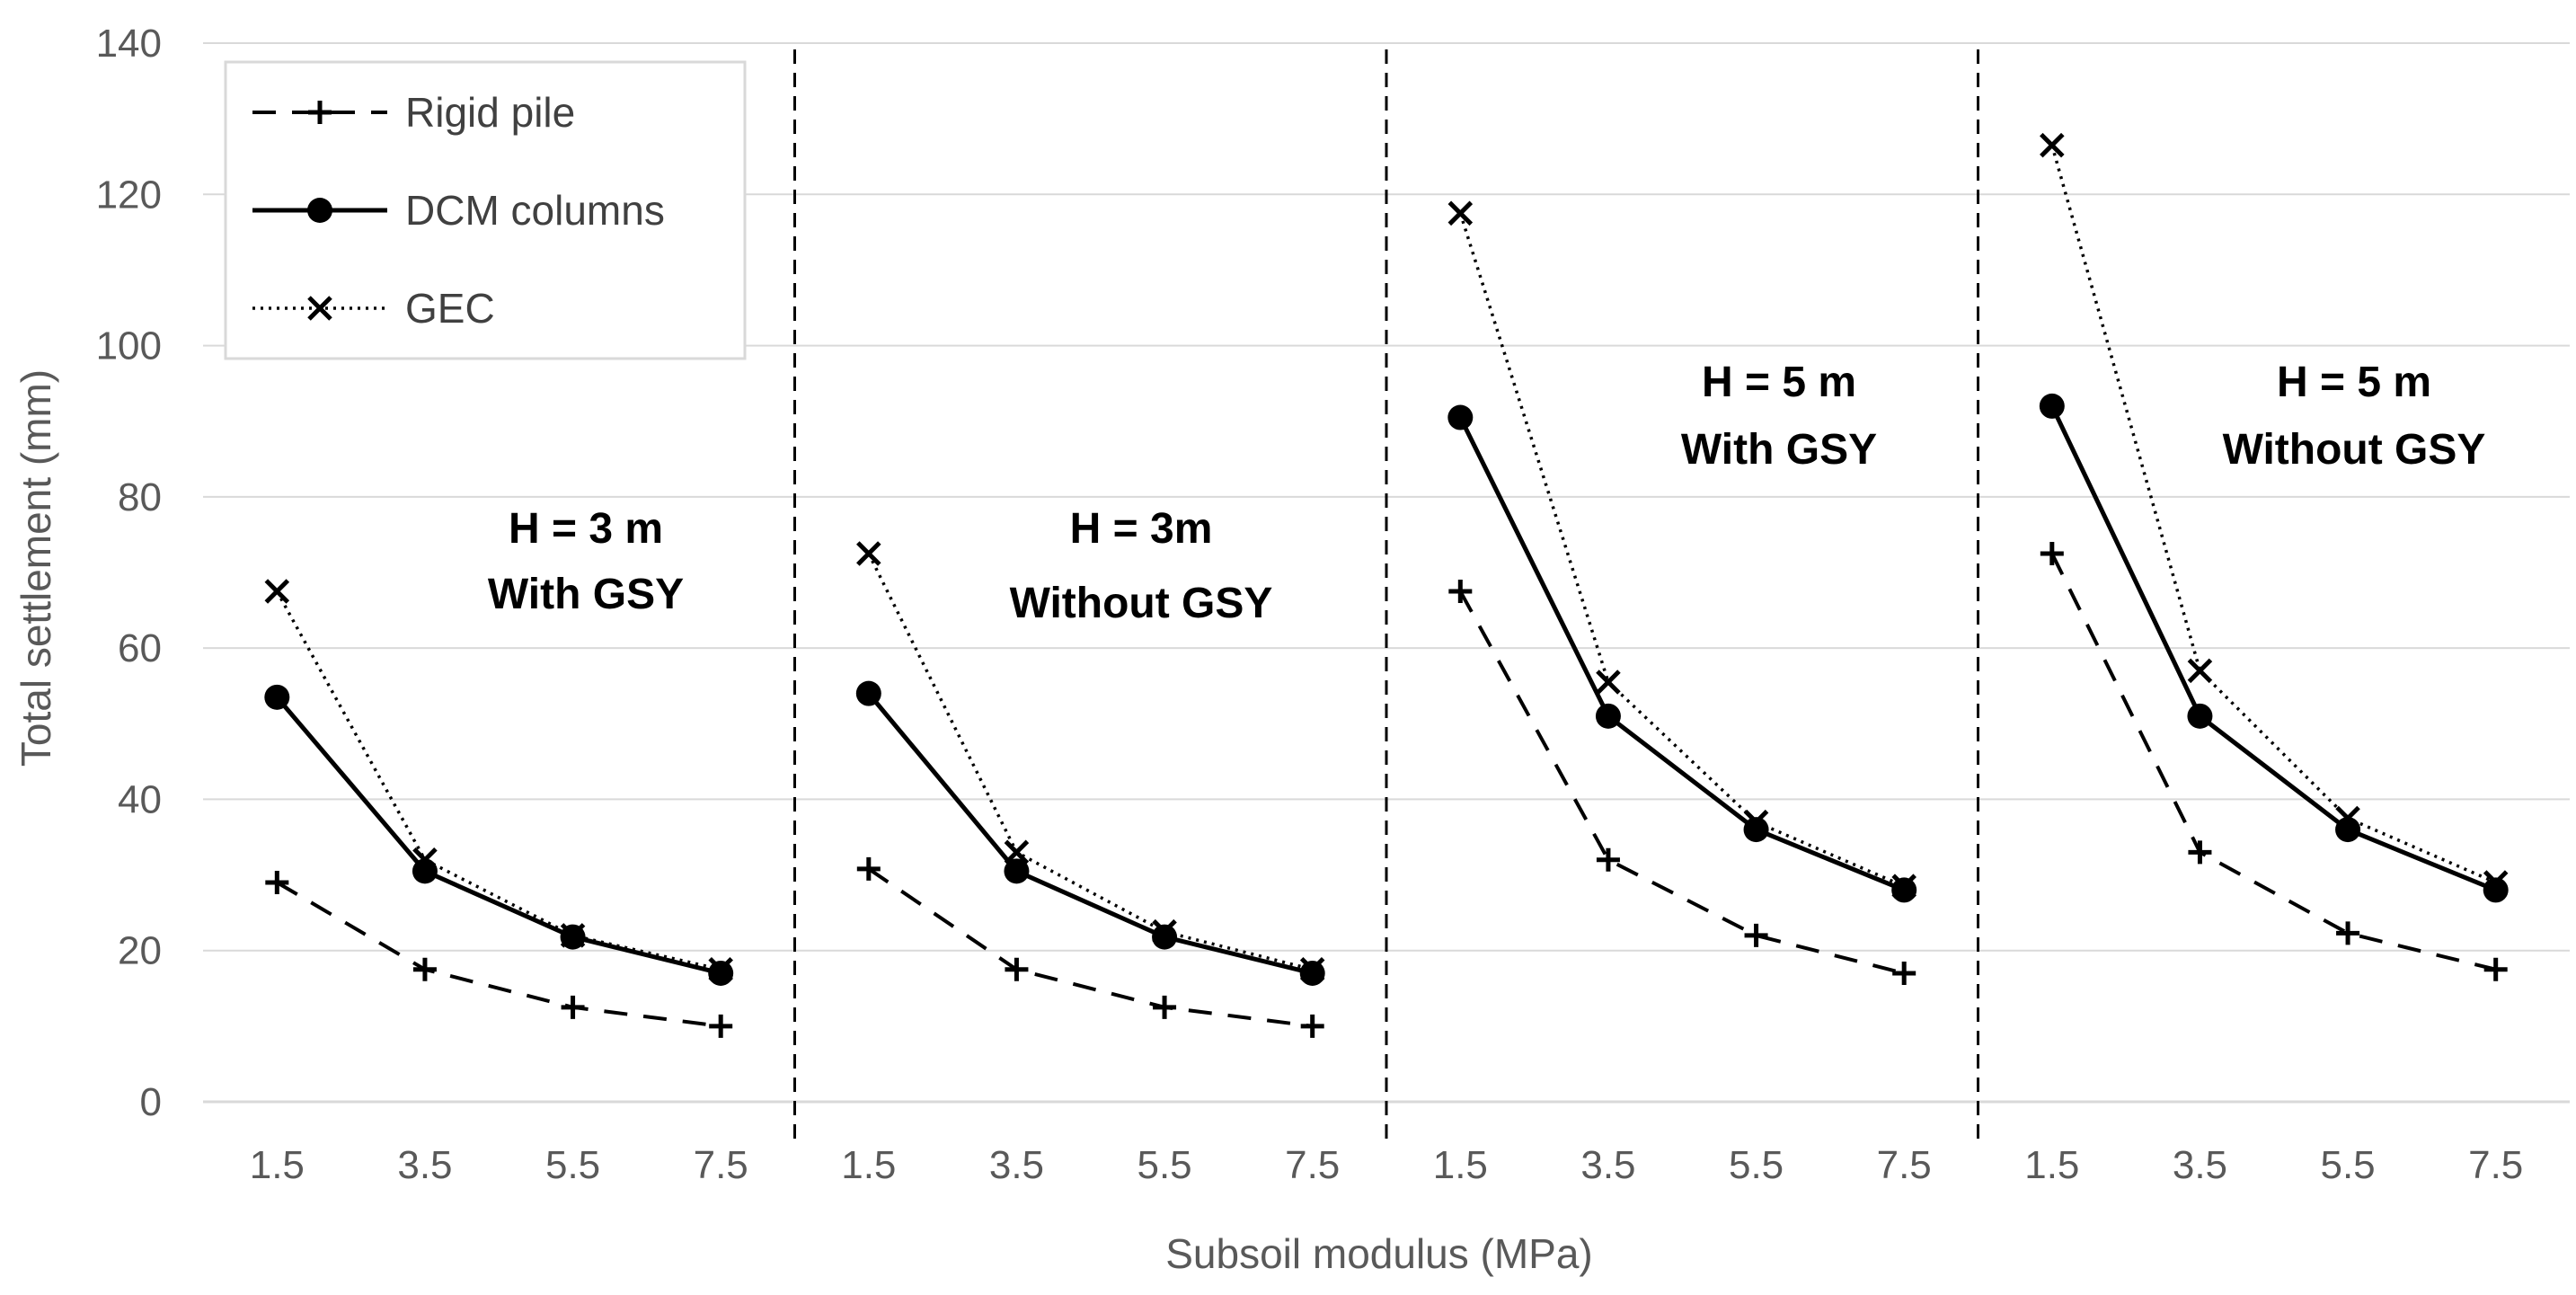 Image resolution: width=2576 pixels, height=1295 pixels. What do you see at coordinates (573, 1165) in the screenshot?
I see `x-tick-label-0-2: 5.5` at bounding box center [573, 1165].